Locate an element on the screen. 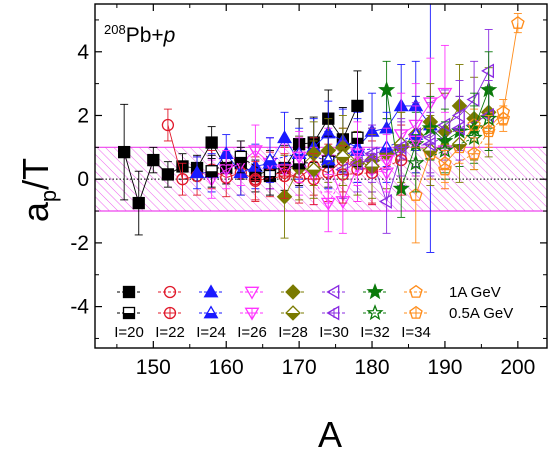  y-tick-label: 2 is located at coordinates (83, 115).